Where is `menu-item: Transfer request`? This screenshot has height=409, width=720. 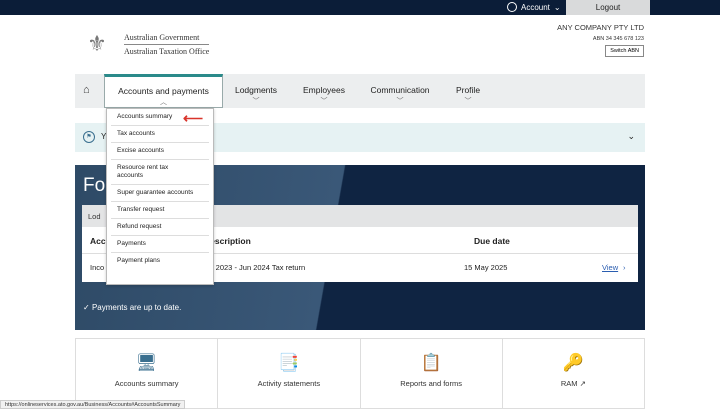 menu-item: Transfer request is located at coordinates (160, 210).